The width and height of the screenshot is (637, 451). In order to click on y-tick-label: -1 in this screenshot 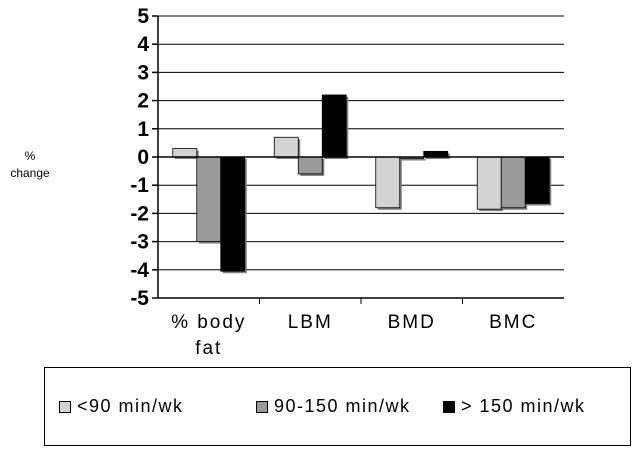, I will do `click(139, 185)`.